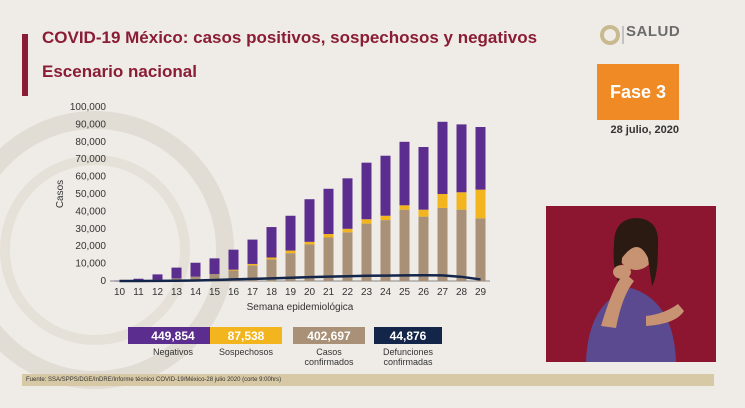 This screenshot has height=408, width=745. Describe the element at coordinates (234, 292) in the screenshot. I see `x-tick-label: 16` at that location.